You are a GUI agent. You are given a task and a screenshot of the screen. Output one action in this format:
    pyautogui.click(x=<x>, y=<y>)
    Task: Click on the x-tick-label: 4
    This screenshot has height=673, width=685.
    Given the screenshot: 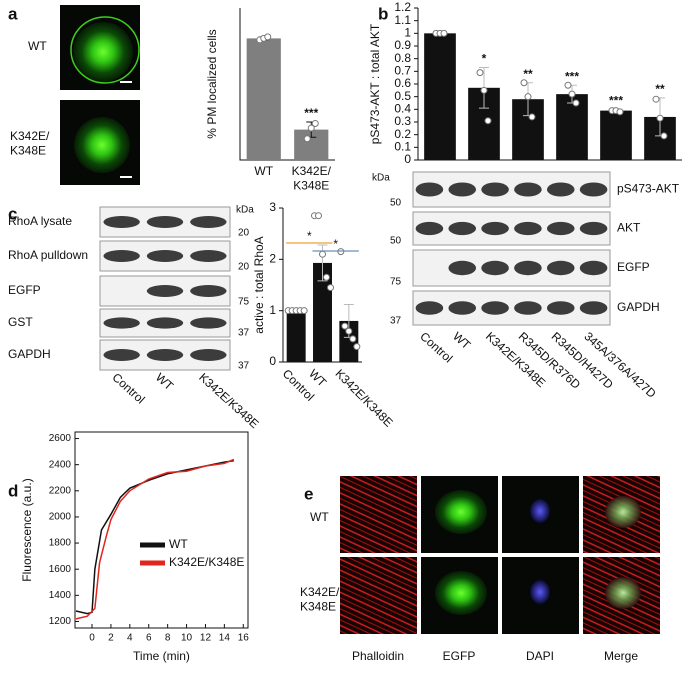 What is the action you would take?
    pyautogui.click(x=130, y=638)
    